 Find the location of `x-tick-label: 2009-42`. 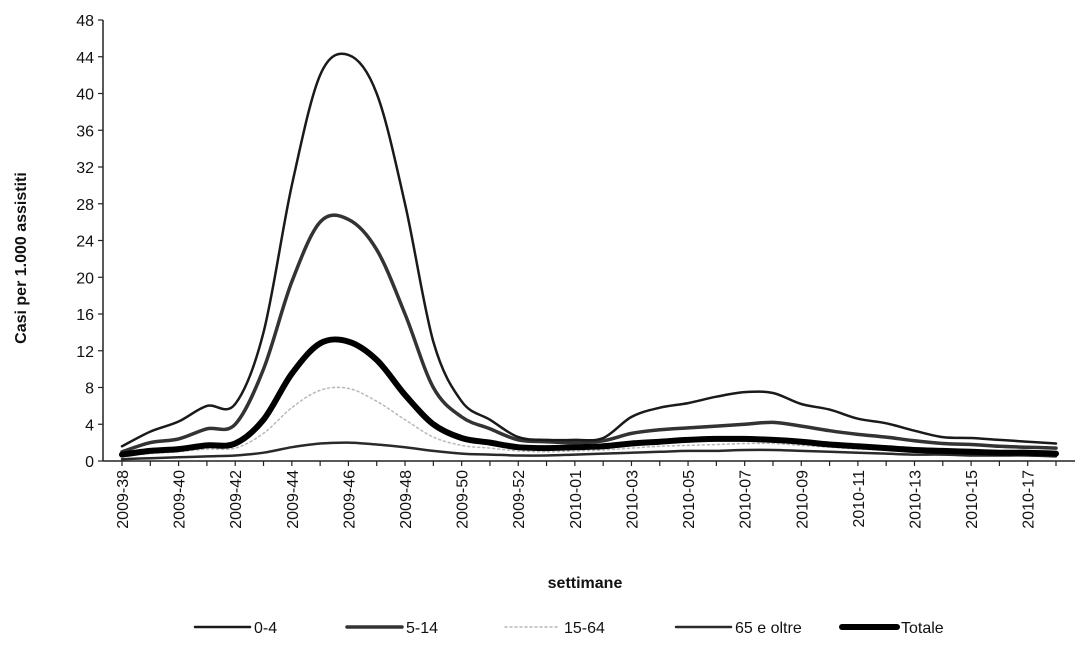

x-tick-label: 2009-42 is located at coordinates (236, 499).